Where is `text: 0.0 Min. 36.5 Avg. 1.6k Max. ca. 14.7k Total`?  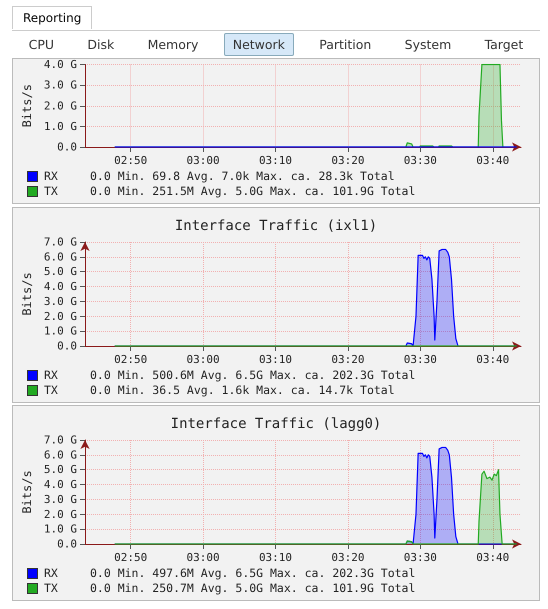
text: 0.0 Min. 36.5 Avg. 1.6k Max. ca. 14.7k Total is located at coordinates (242, 390).